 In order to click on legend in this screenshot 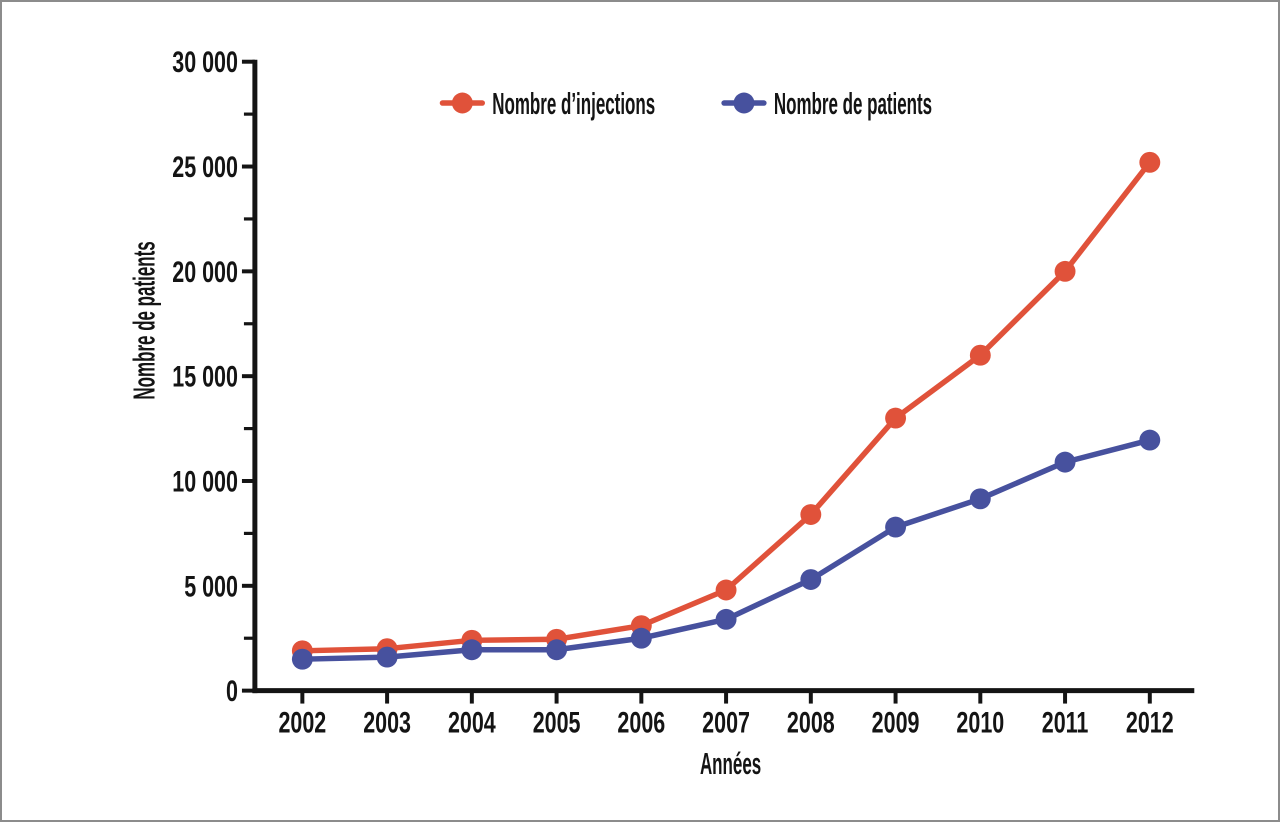, I will do `click(603, 103)`.